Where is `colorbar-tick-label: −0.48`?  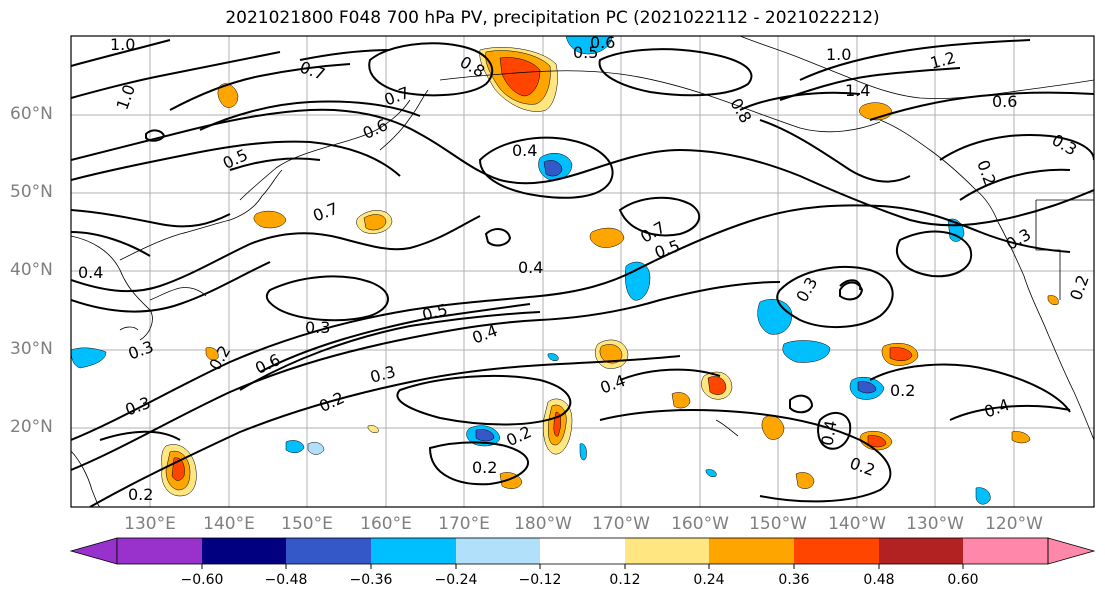 colorbar-tick-label: −0.48 is located at coordinates (286, 580).